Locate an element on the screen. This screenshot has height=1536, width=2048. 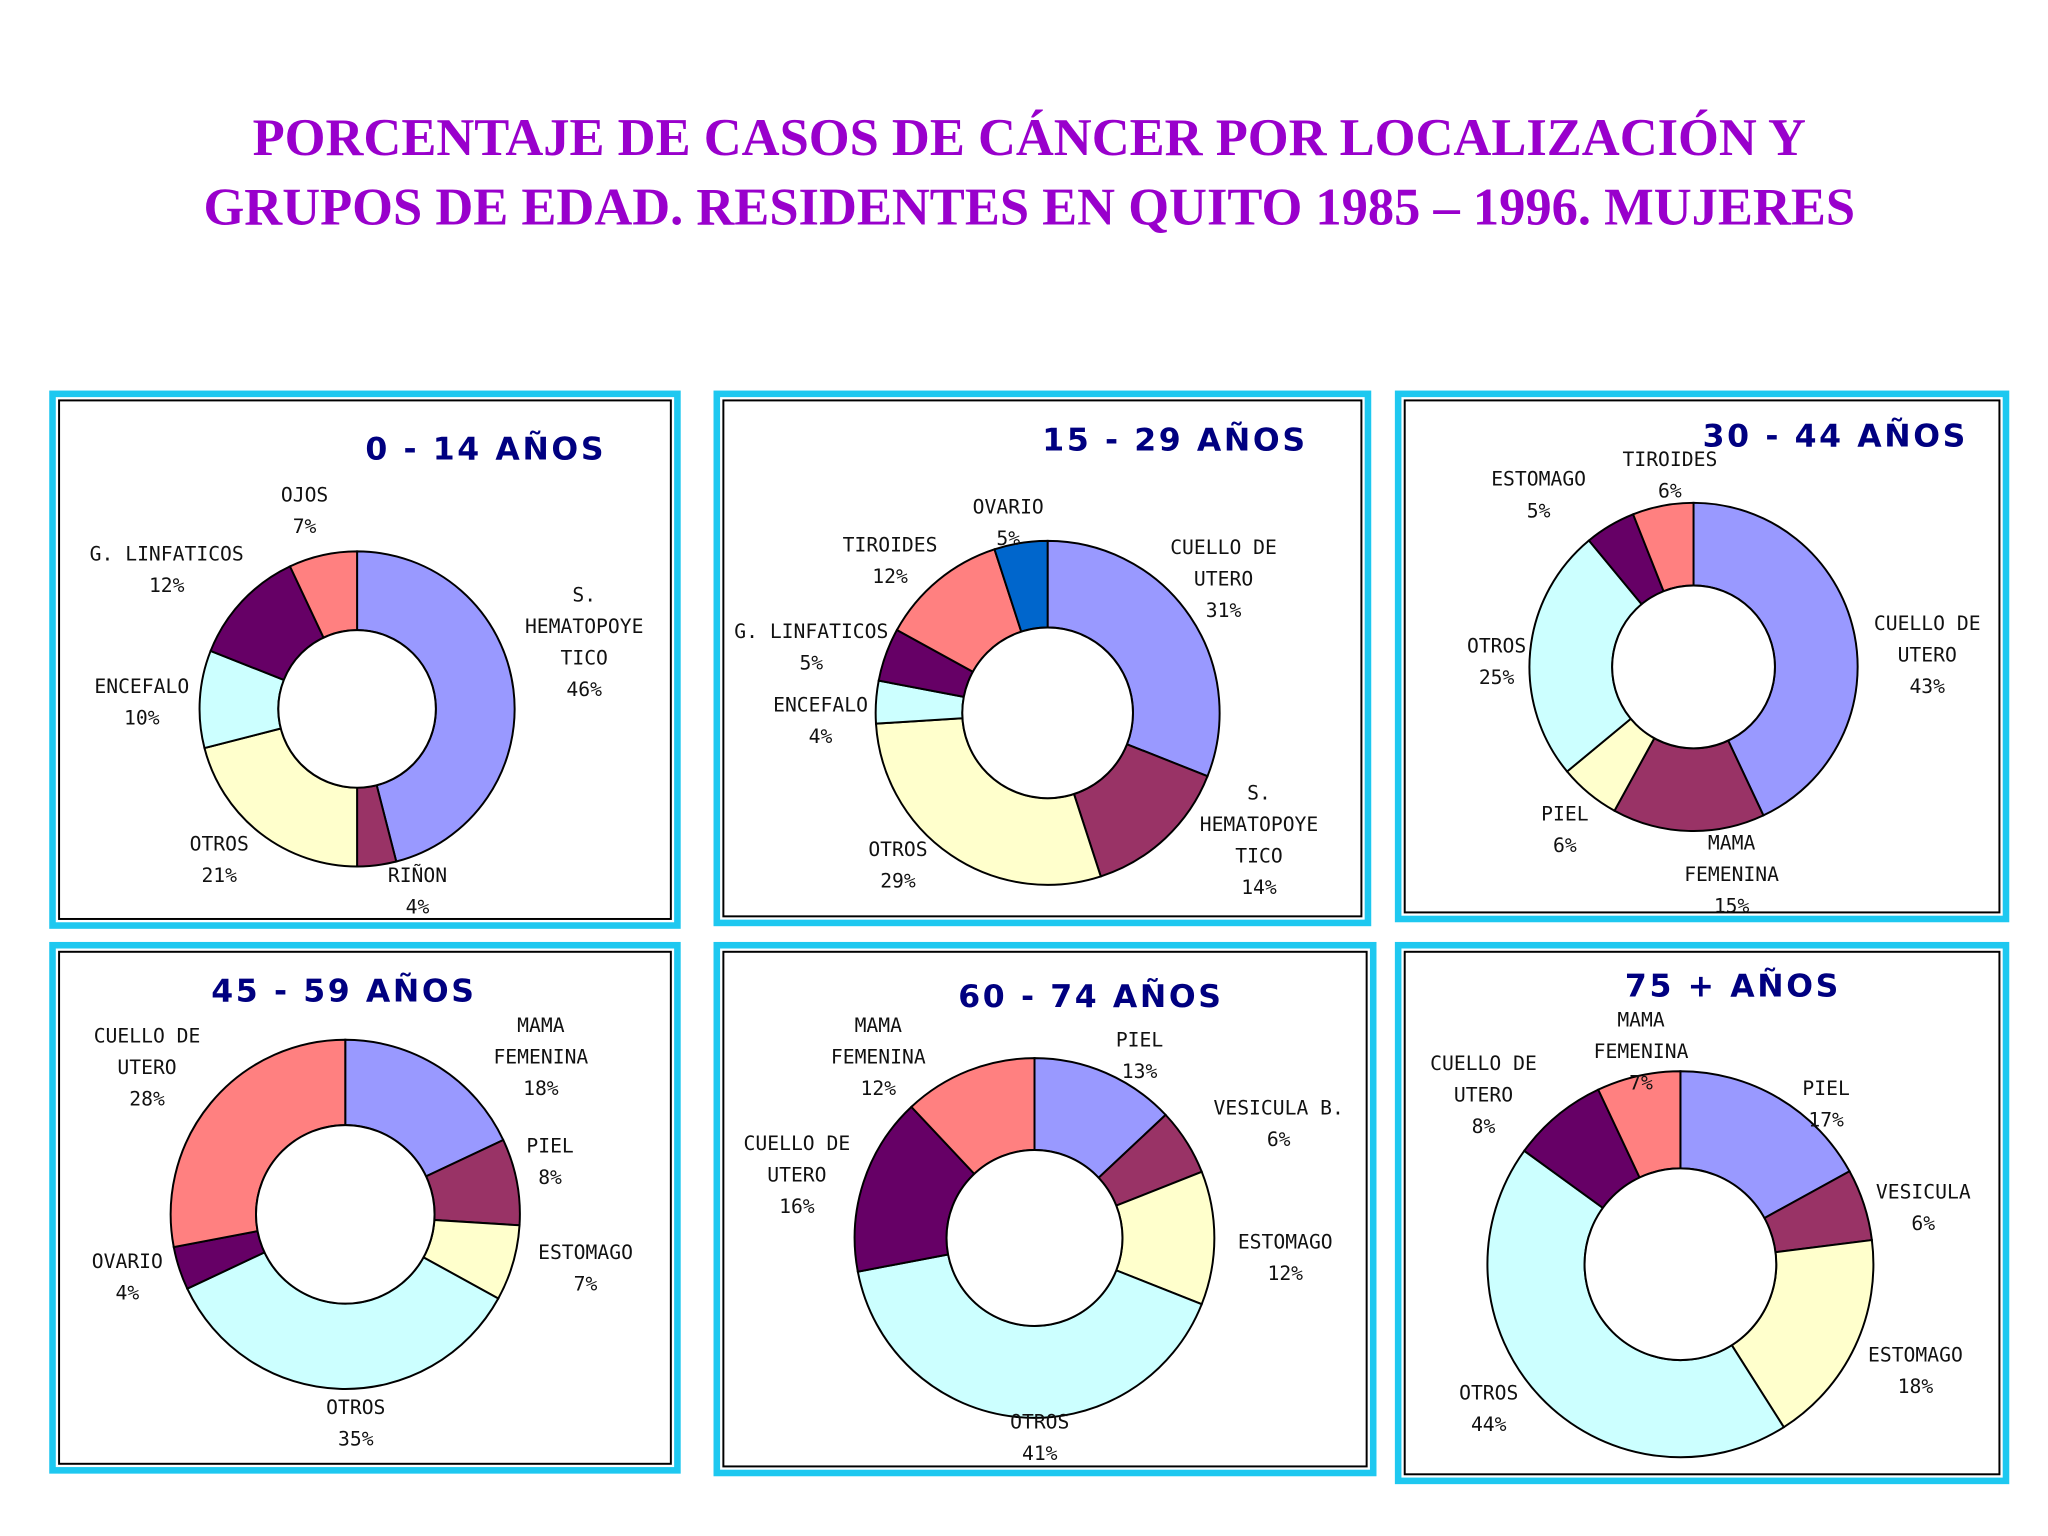
slice-label-cuello-de-utero: CUELLO DE UTERO 28% is located at coordinates (147, 1067).